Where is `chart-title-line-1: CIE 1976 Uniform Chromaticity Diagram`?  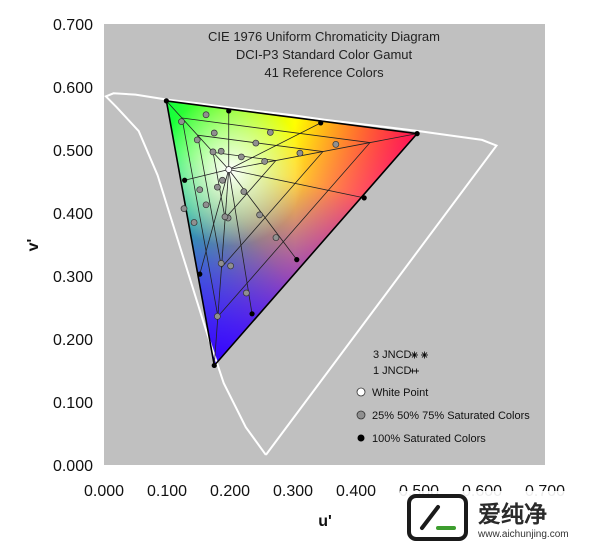 chart-title-line-1: CIE 1976 Uniform Chromaticity Diagram is located at coordinates (324, 36).